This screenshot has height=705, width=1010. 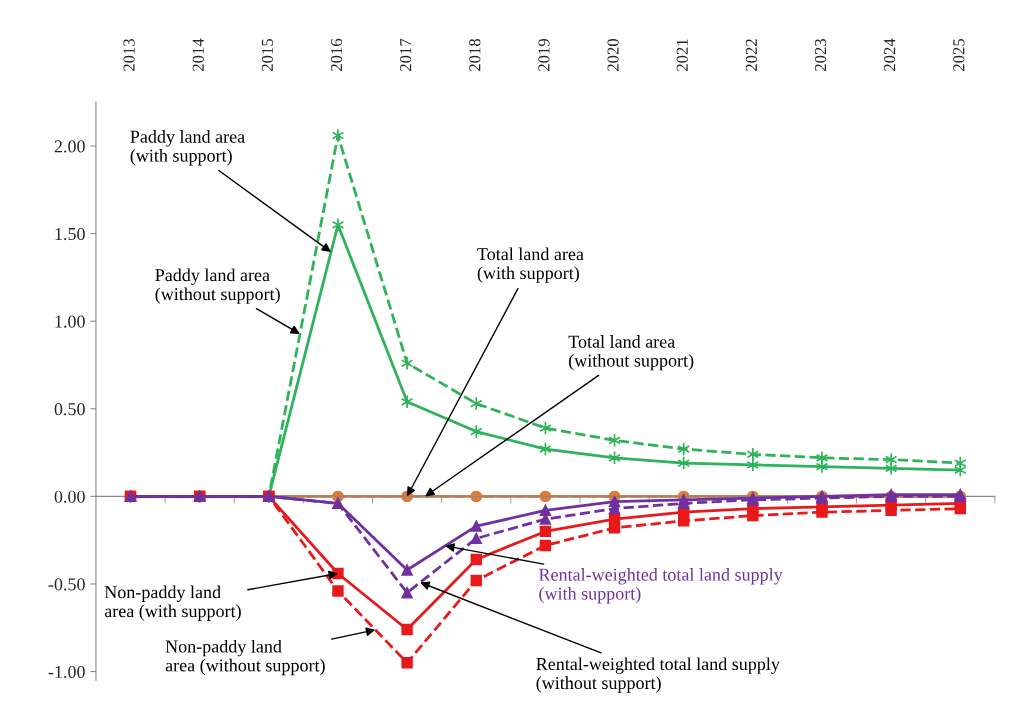 What do you see at coordinates (613, 54) in the screenshot?
I see `x-tick-label: 2020` at bounding box center [613, 54].